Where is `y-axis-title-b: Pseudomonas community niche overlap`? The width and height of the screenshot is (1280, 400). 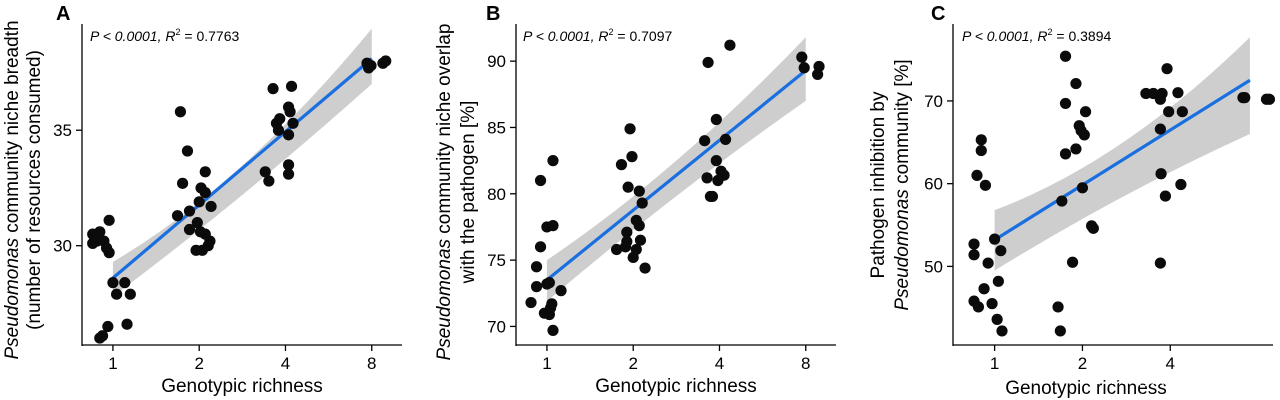
y-axis-title-b: Pseudomonas community niche overlap is located at coordinates (444, 192).